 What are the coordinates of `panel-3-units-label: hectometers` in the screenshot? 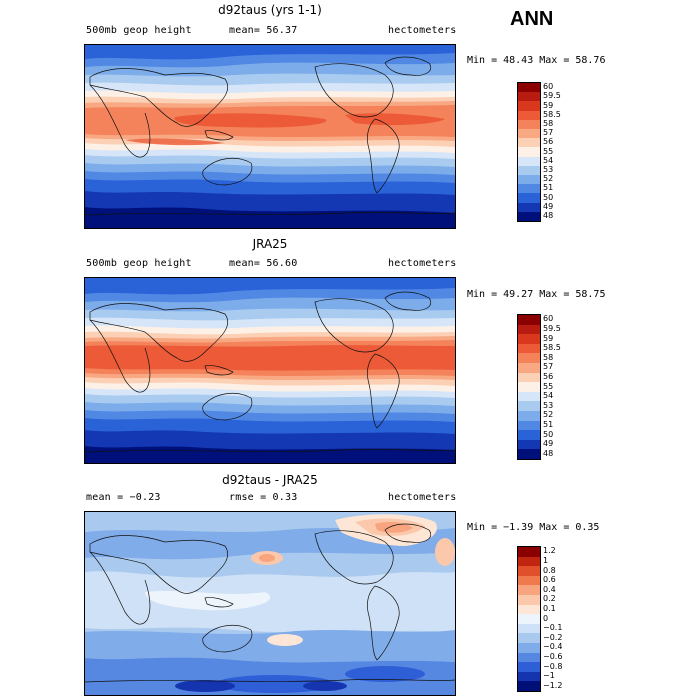 It's located at (422, 497).